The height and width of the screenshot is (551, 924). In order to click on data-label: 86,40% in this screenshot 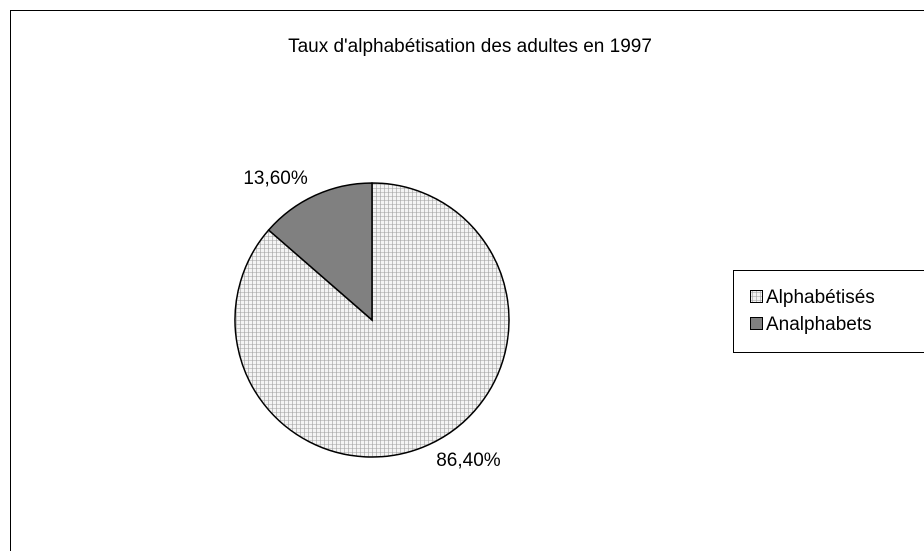, I will do `click(468, 460)`.